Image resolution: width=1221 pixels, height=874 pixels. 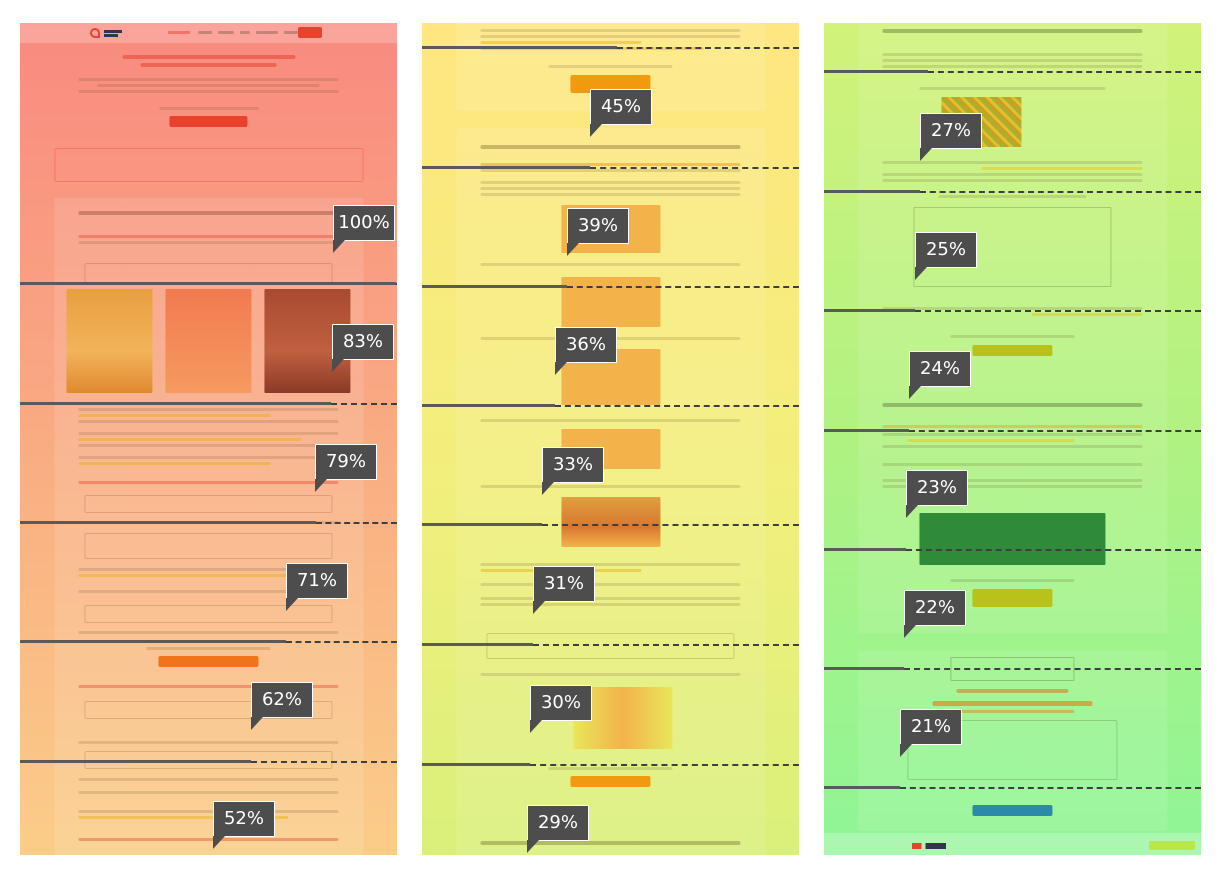 What do you see at coordinates (364, 229) in the screenshot?
I see `scroll-percentage-badge: 100%` at bounding box center [364, 229].